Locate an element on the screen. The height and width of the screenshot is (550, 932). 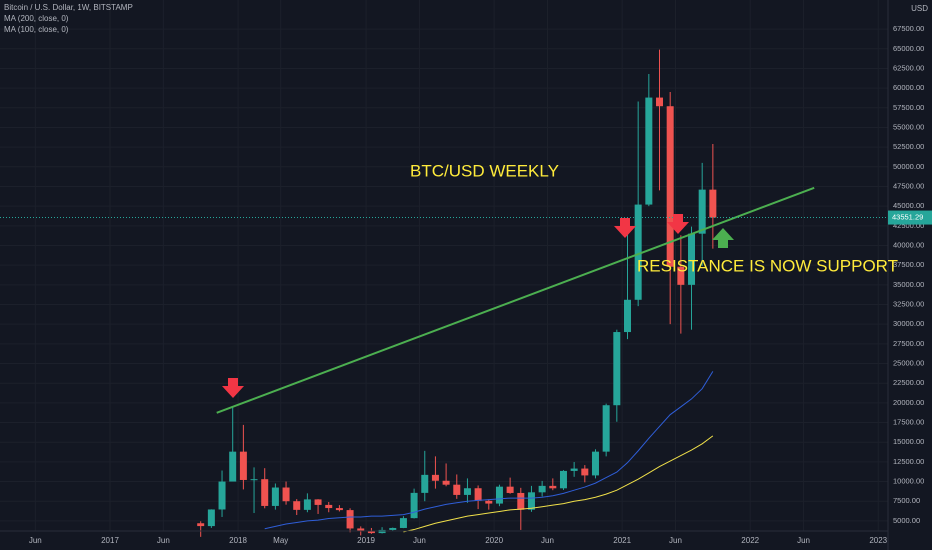
currency-label: USD is located at coordinates (919, 8).